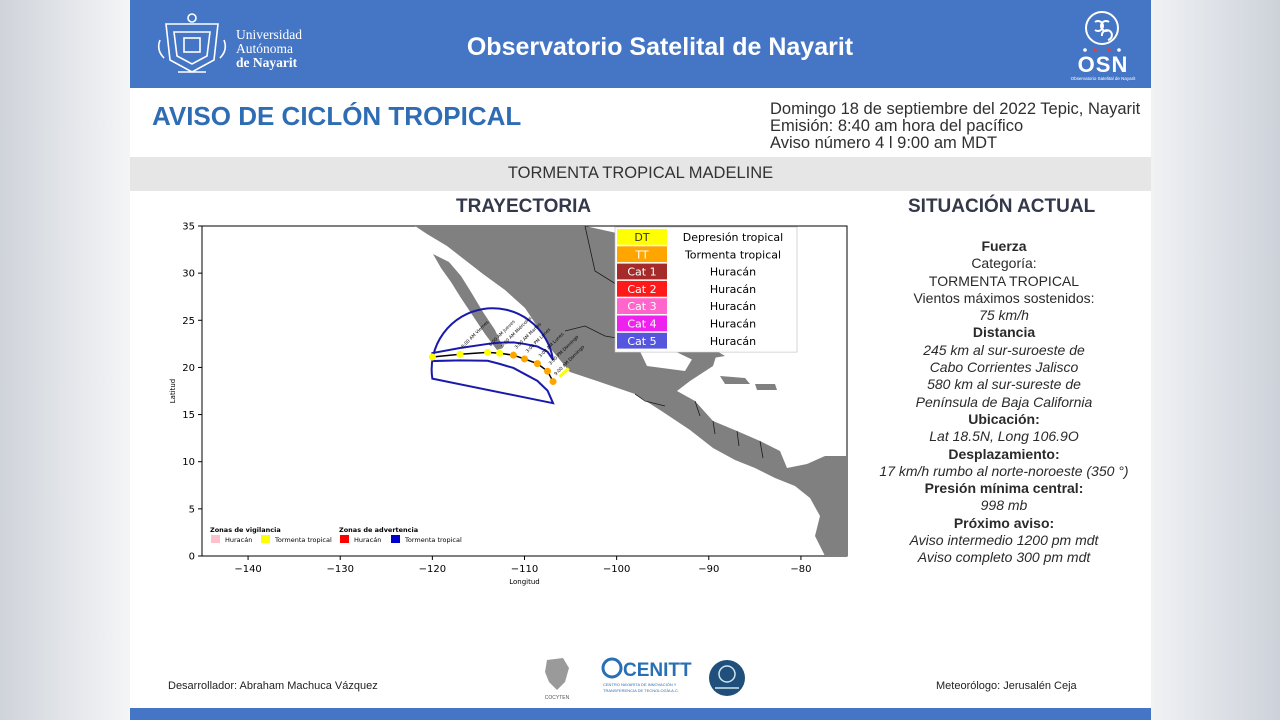  Describe the element at coordinates (1103, 78) in the screenshot. I see `osn-logo-subtitle: Observatorio Satelital de Nayarit` at that location.